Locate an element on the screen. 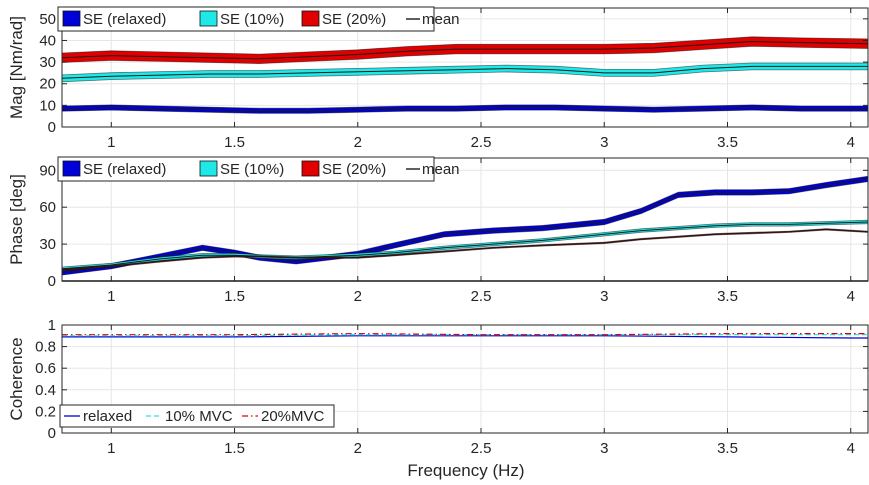  y-tick-label: 60 is located at coordinates (47, 207).